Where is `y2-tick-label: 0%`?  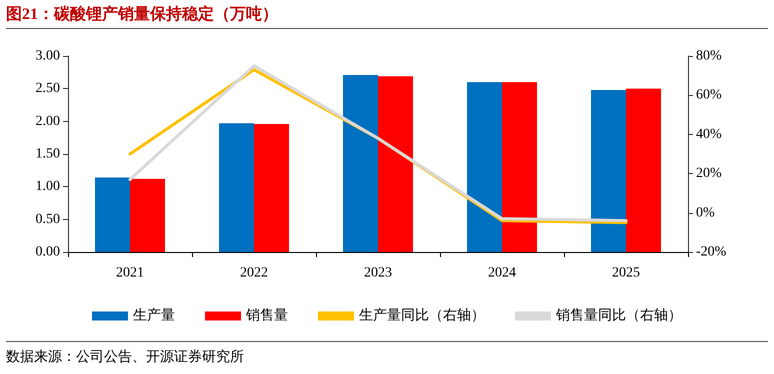 y2-tick-label: 0% is located at coordinates (705, 212).